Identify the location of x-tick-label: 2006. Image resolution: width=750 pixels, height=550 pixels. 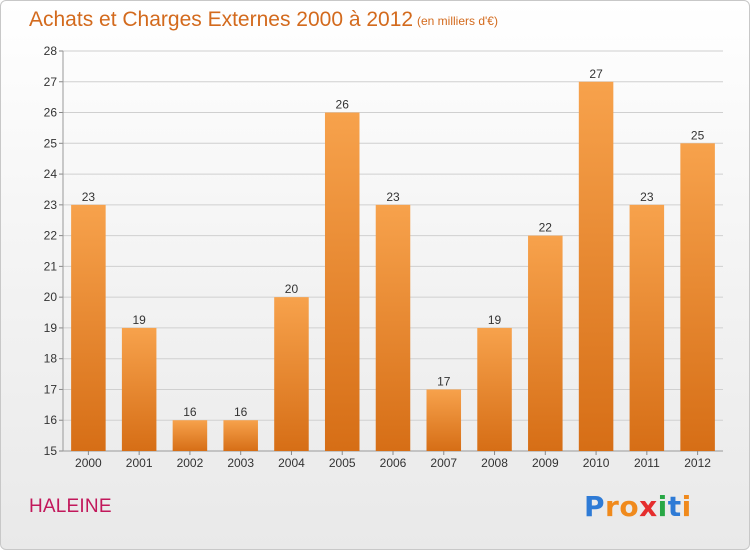
(393, 463).